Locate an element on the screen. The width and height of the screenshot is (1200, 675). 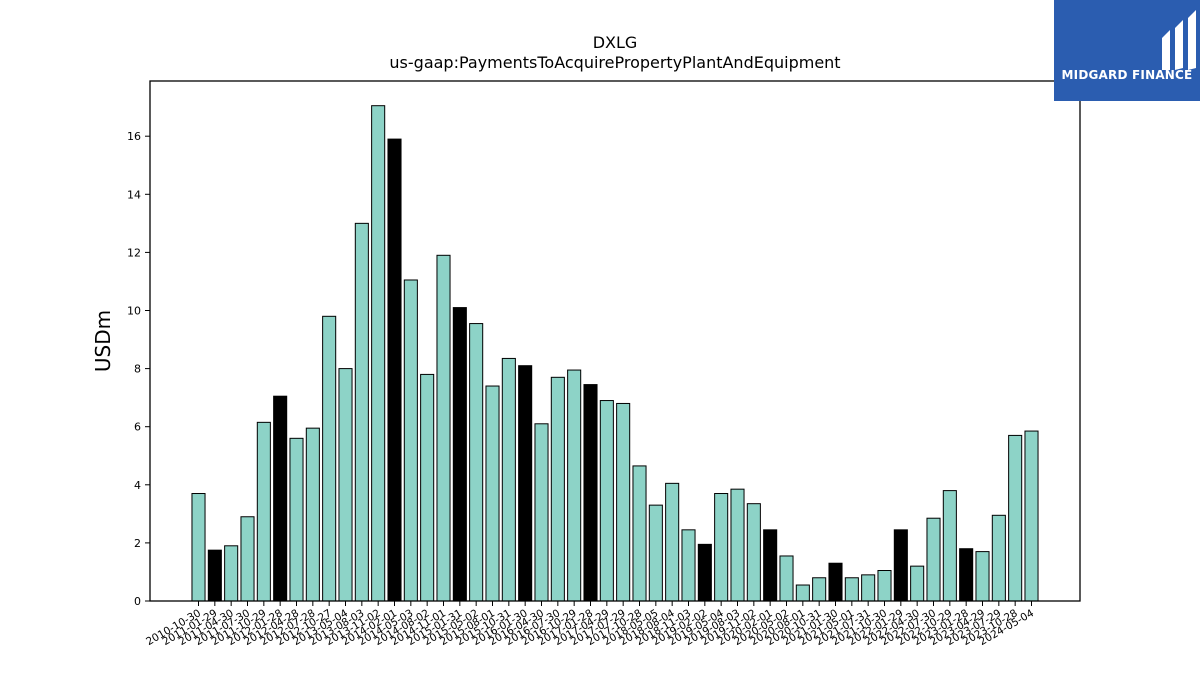
y-tick-label: 12 is located at coordinates (134, 252).